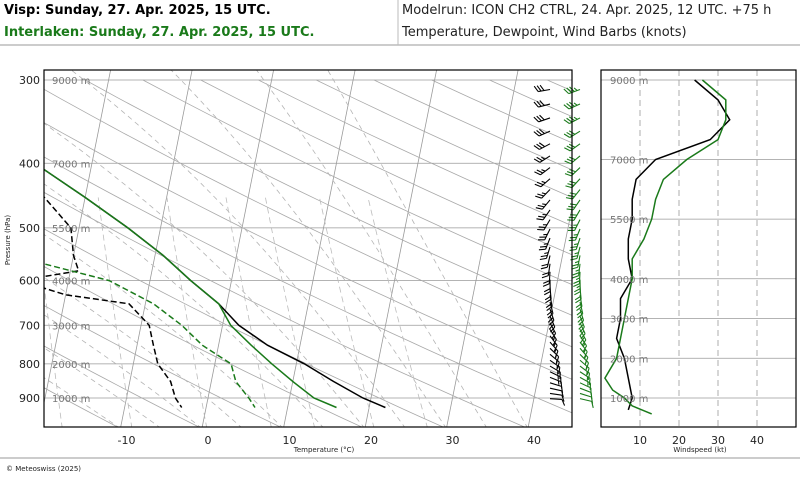  I want to click on pressure-tick-label: 600, so click(29, 281).